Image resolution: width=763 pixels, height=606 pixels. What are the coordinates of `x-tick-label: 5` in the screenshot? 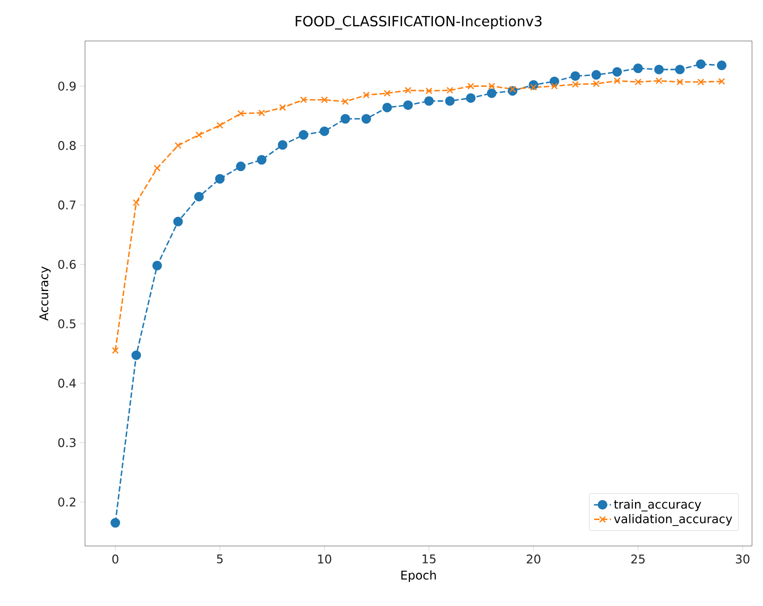 It's located at (219, 559).